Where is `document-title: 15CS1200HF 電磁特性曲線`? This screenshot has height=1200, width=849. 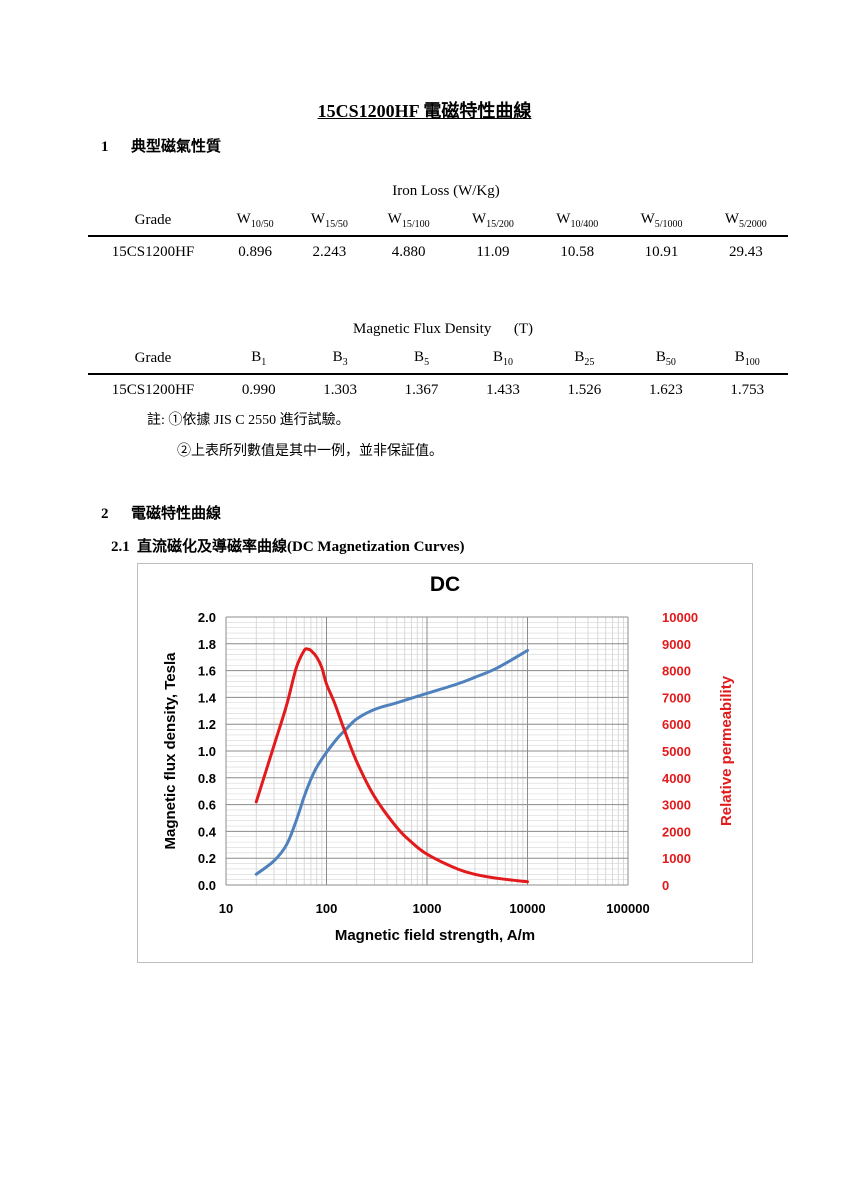
document-title: 15CS1200HF 電磁特性曲線 is located at coordinates (424, 111).